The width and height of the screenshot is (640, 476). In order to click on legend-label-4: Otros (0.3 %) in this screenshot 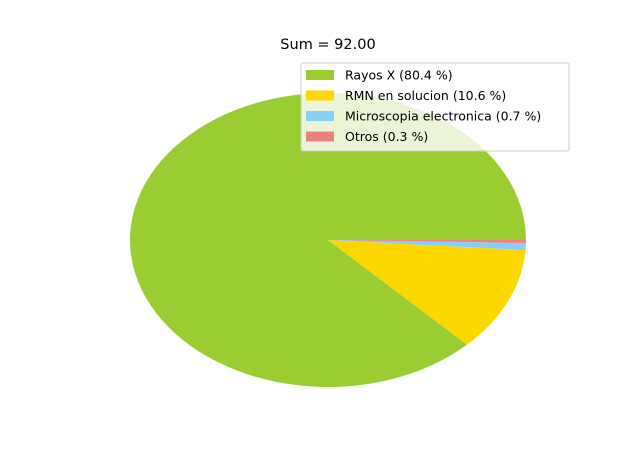, I will do `click(386, 136)`.